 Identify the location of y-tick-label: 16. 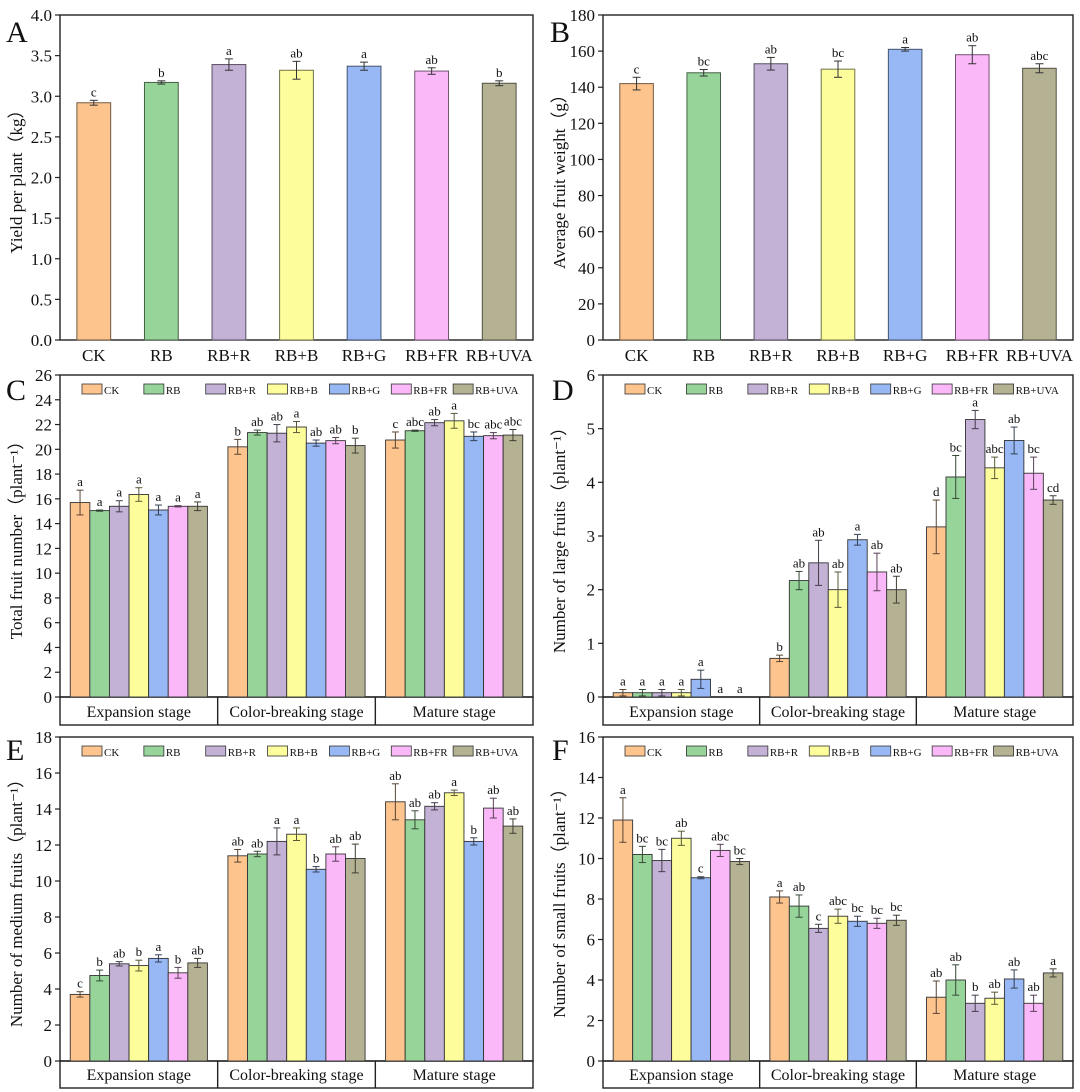
(43, 499).